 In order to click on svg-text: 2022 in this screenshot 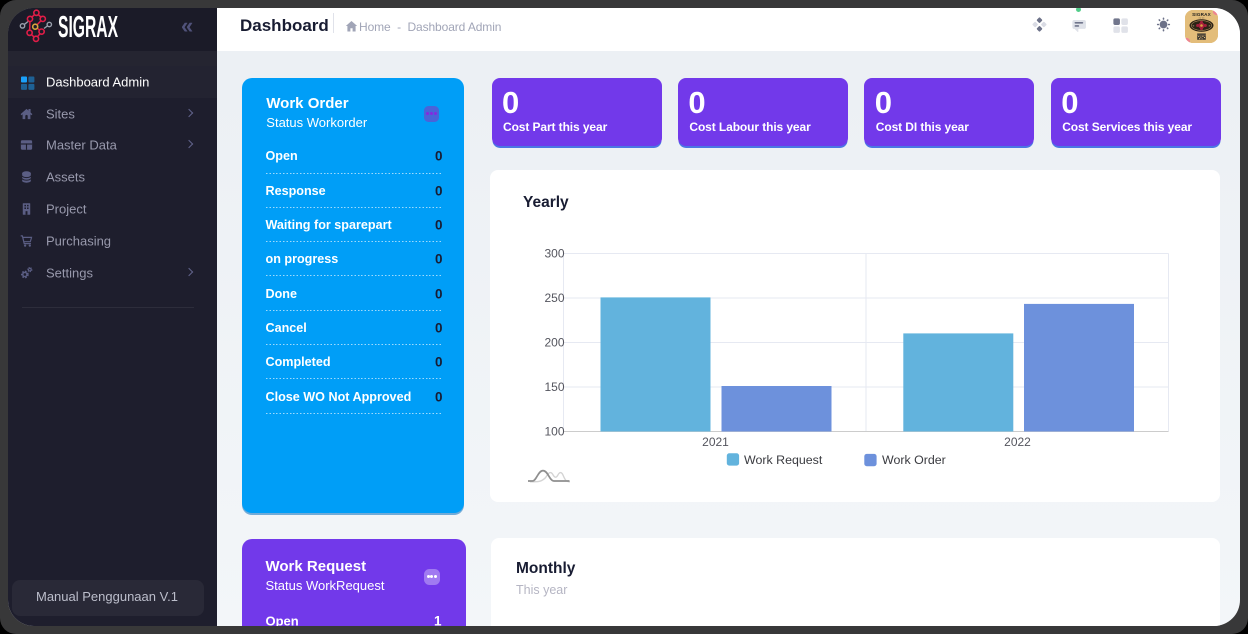, I will do `click(1017, 442)`.